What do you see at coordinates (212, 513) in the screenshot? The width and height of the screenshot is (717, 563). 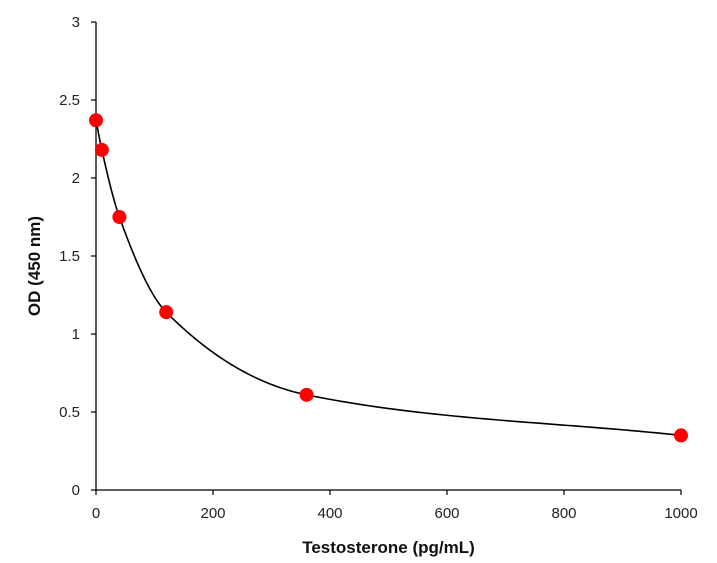 I see `x-tick-label: 200` at bounding box center [212, 513].